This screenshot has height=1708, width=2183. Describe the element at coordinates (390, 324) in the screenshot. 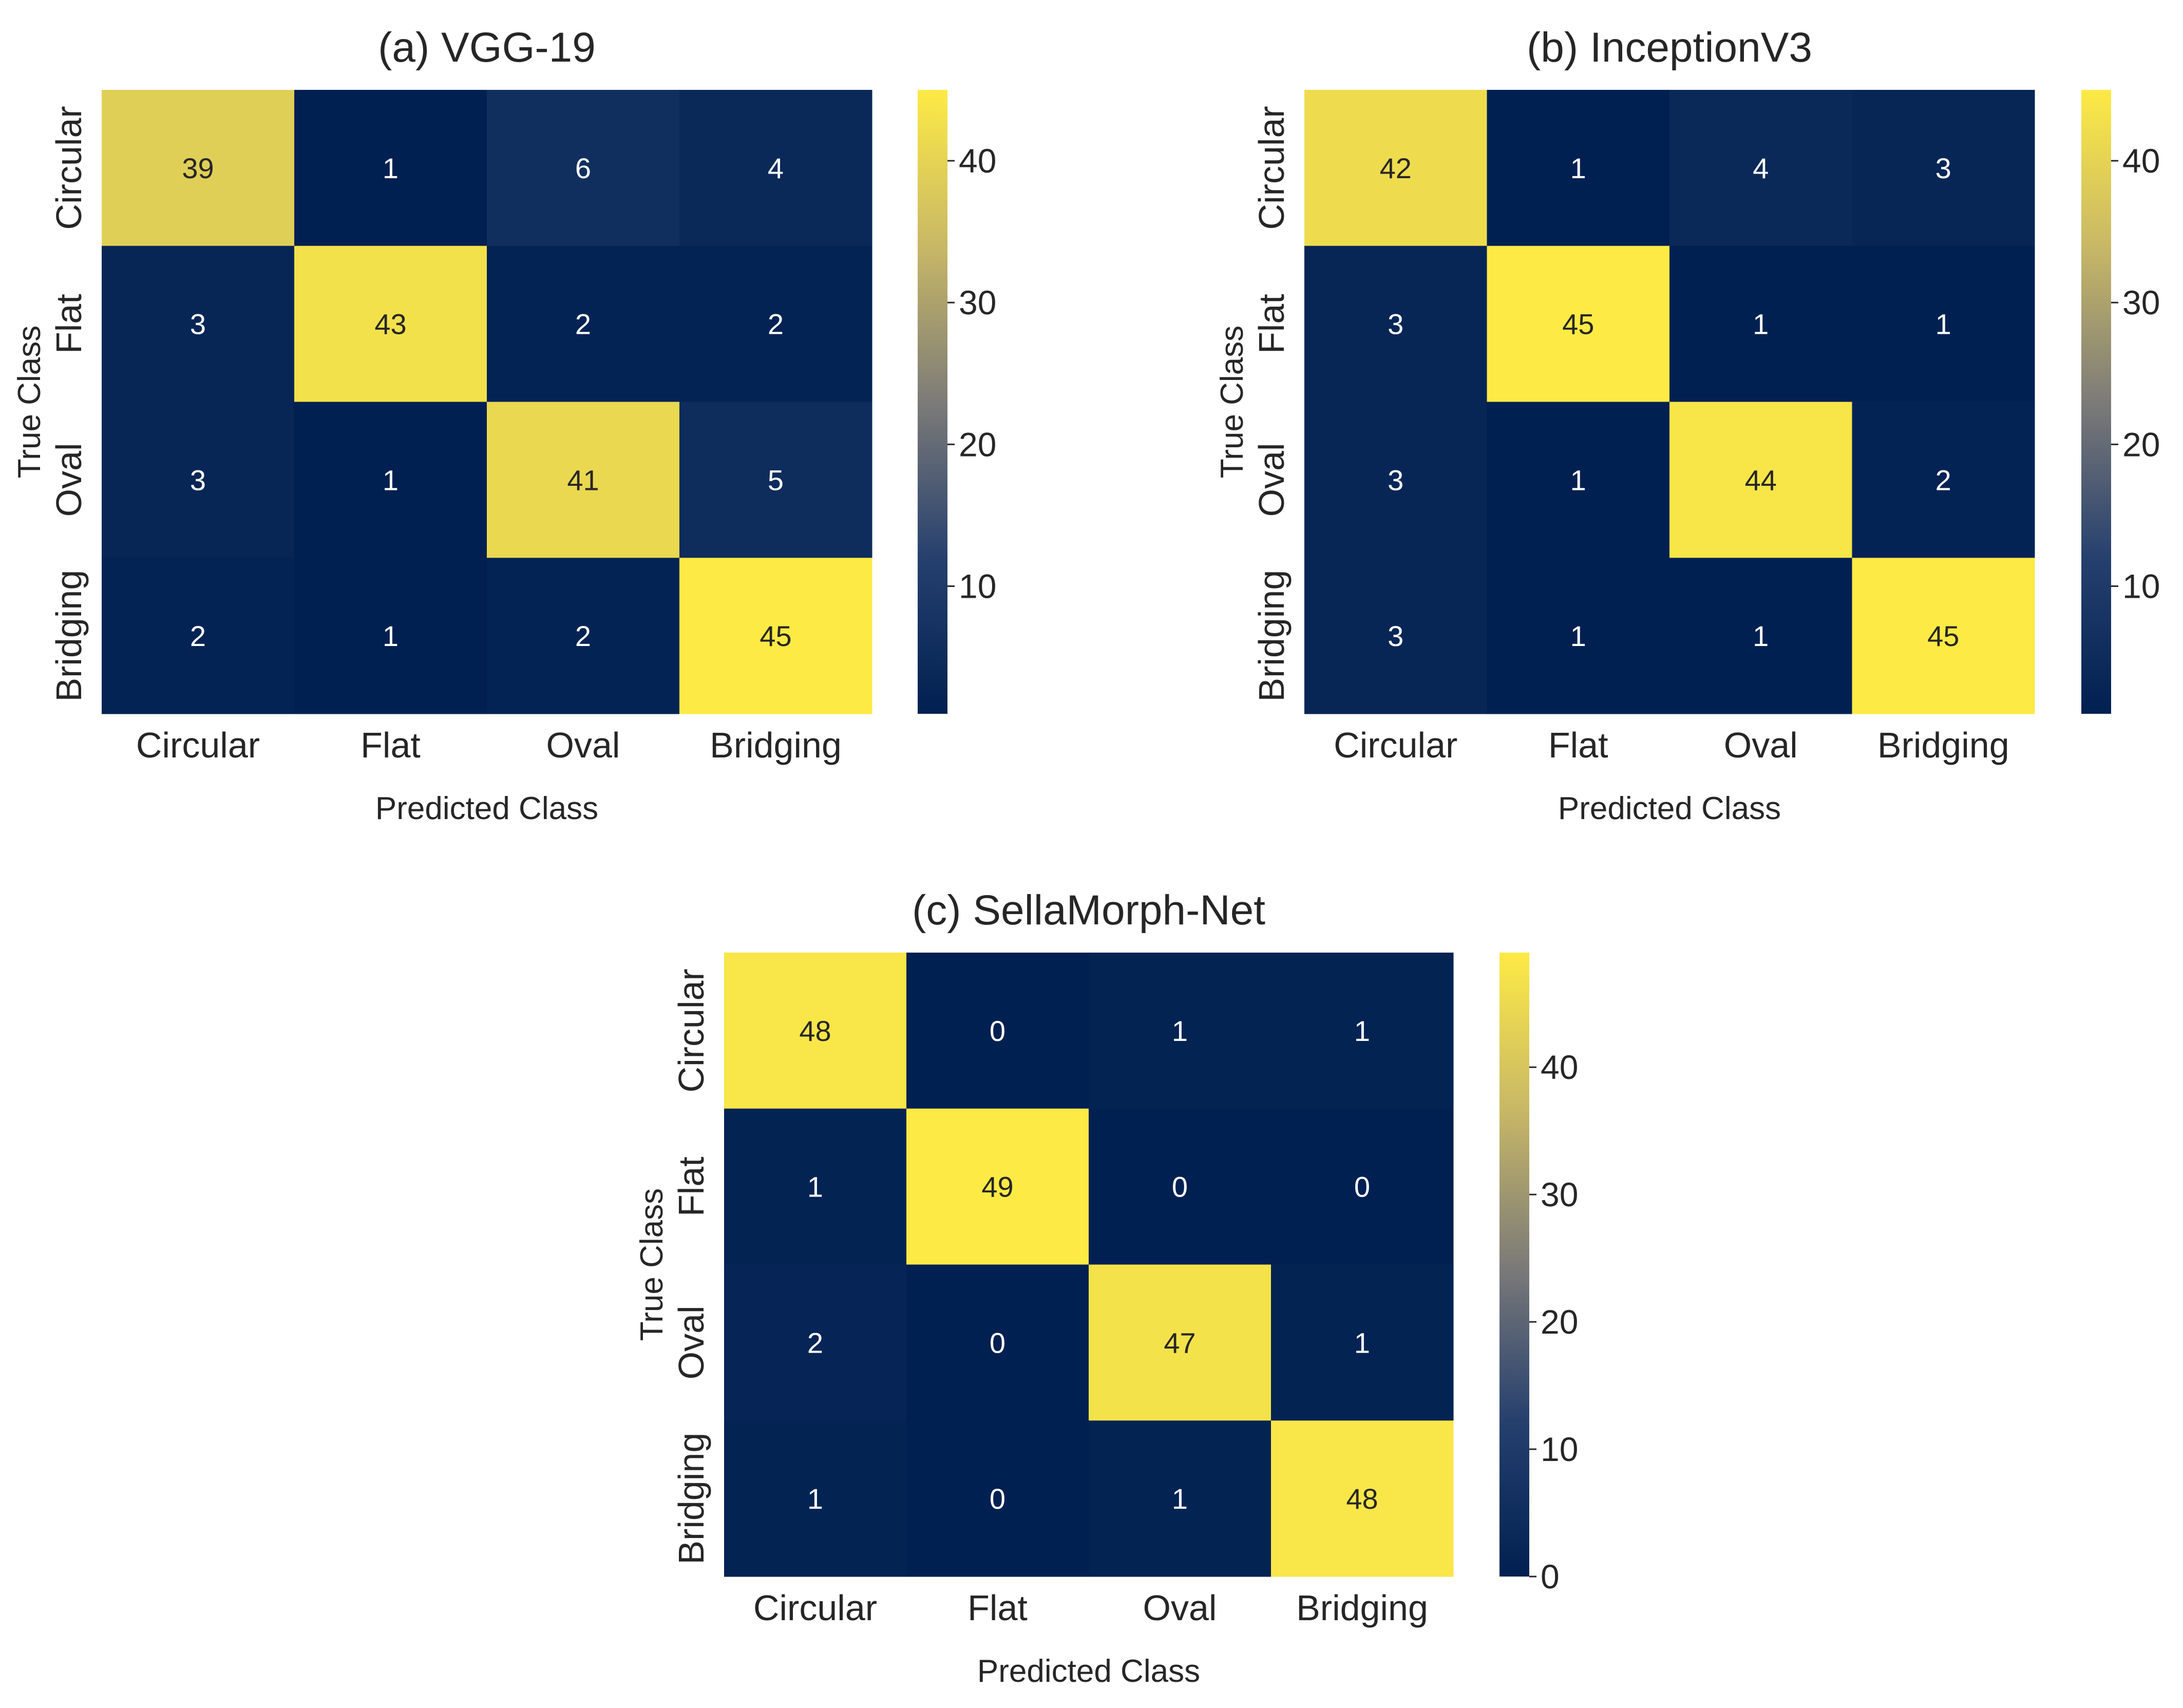

I see `cell-value-label: 43` at that location.